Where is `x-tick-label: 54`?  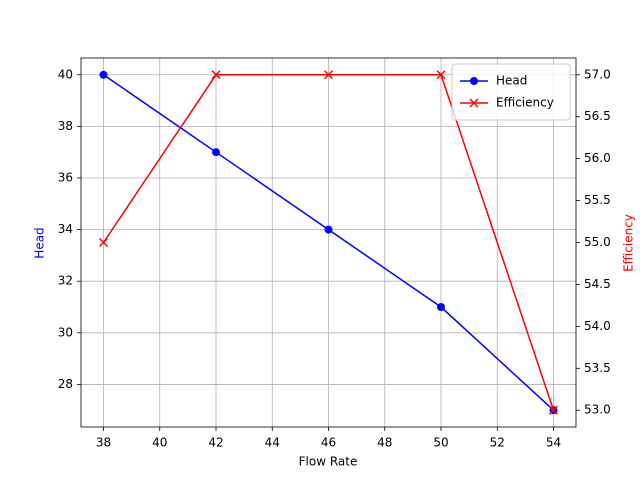 x-tick-label: 54 is located at coordinates (553, 443).